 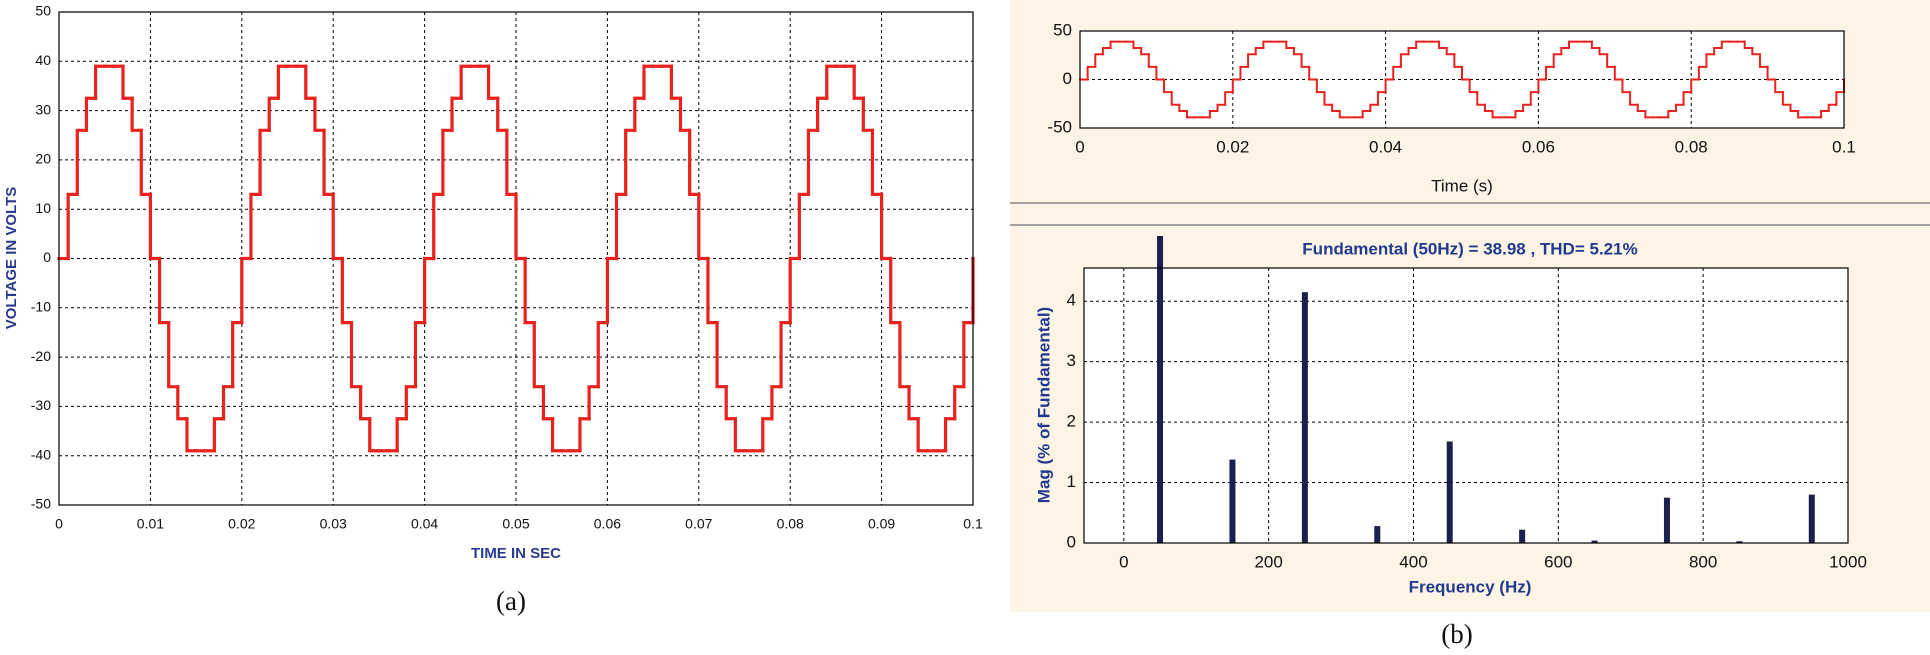 What do you see at coordinates (47, 257) in the screenshot?
I see `y-tick-label: 0` at bounding box center [47, 257].